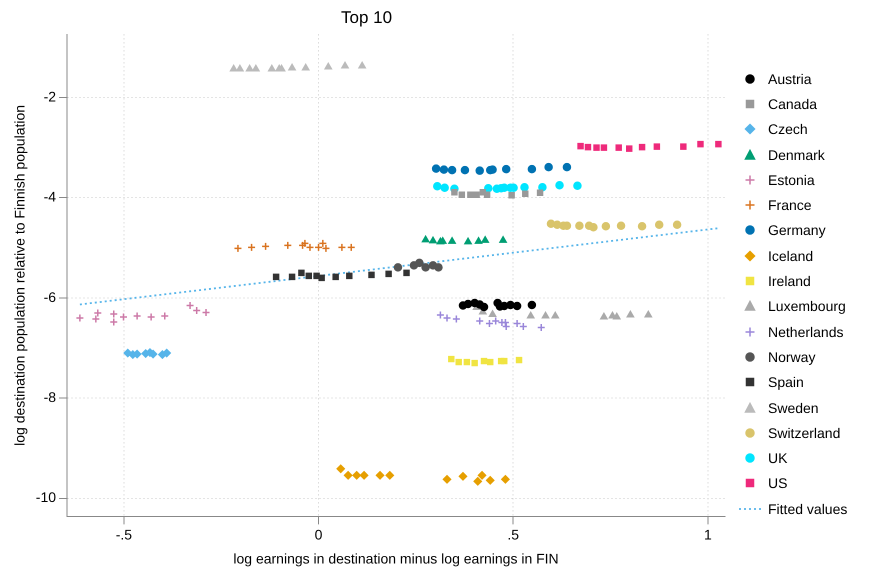 This screenshot has width=870, height=576. Describe the element at coordinates (790, 78) in the screenshot. I see `legend-label: Austria` at that location.